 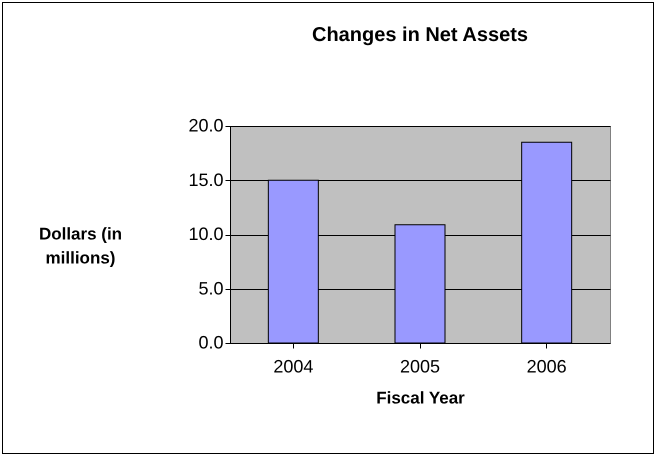 What do you see at coordinates (420, 366) in the screenshot?
I see `x-tick-label: 2005` at bounding box center [420, 366].